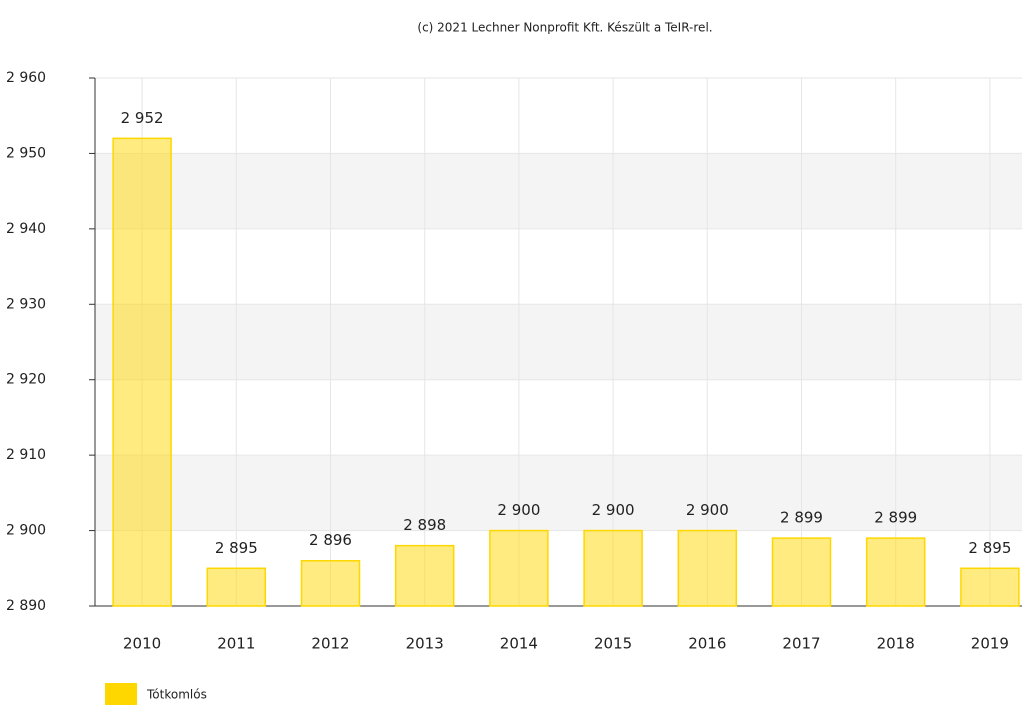  What do you see at coordinates (142, 644) in the screenshot?
I see `x-tick-label: 2010` at bounding box center [142, 644].